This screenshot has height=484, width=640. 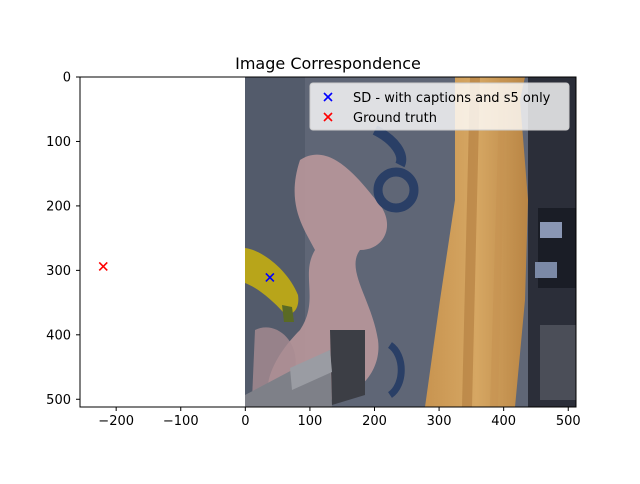 What do you see at coordinates (58, 142) in the screenshot?
I see `y-tick-label: 100` at bounding box center [58, 142].